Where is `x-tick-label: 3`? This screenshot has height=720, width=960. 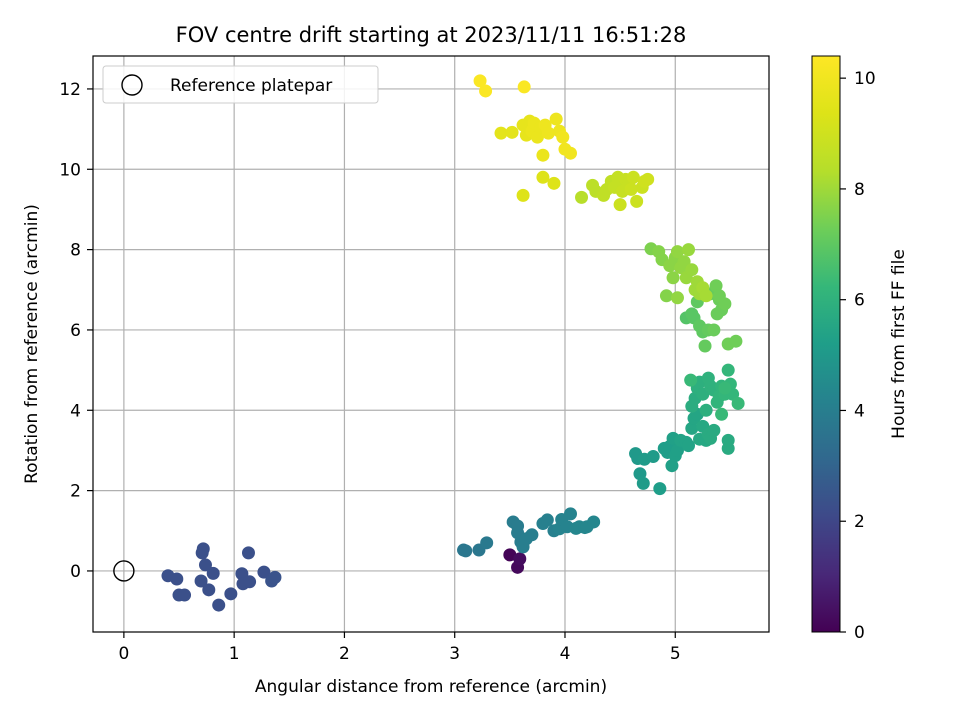
x-tick-label: 3 is located at coordinates (454, 654).